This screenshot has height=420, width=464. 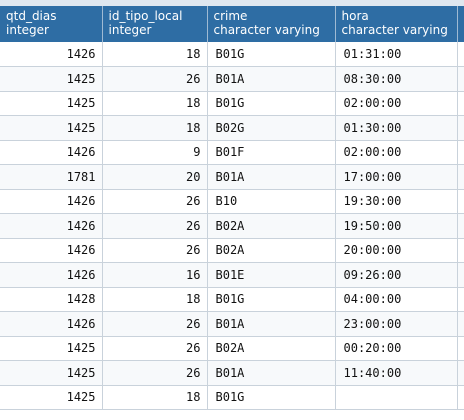 I want to click on cell-hora: 08:30:00, so click(x=396, y=79).